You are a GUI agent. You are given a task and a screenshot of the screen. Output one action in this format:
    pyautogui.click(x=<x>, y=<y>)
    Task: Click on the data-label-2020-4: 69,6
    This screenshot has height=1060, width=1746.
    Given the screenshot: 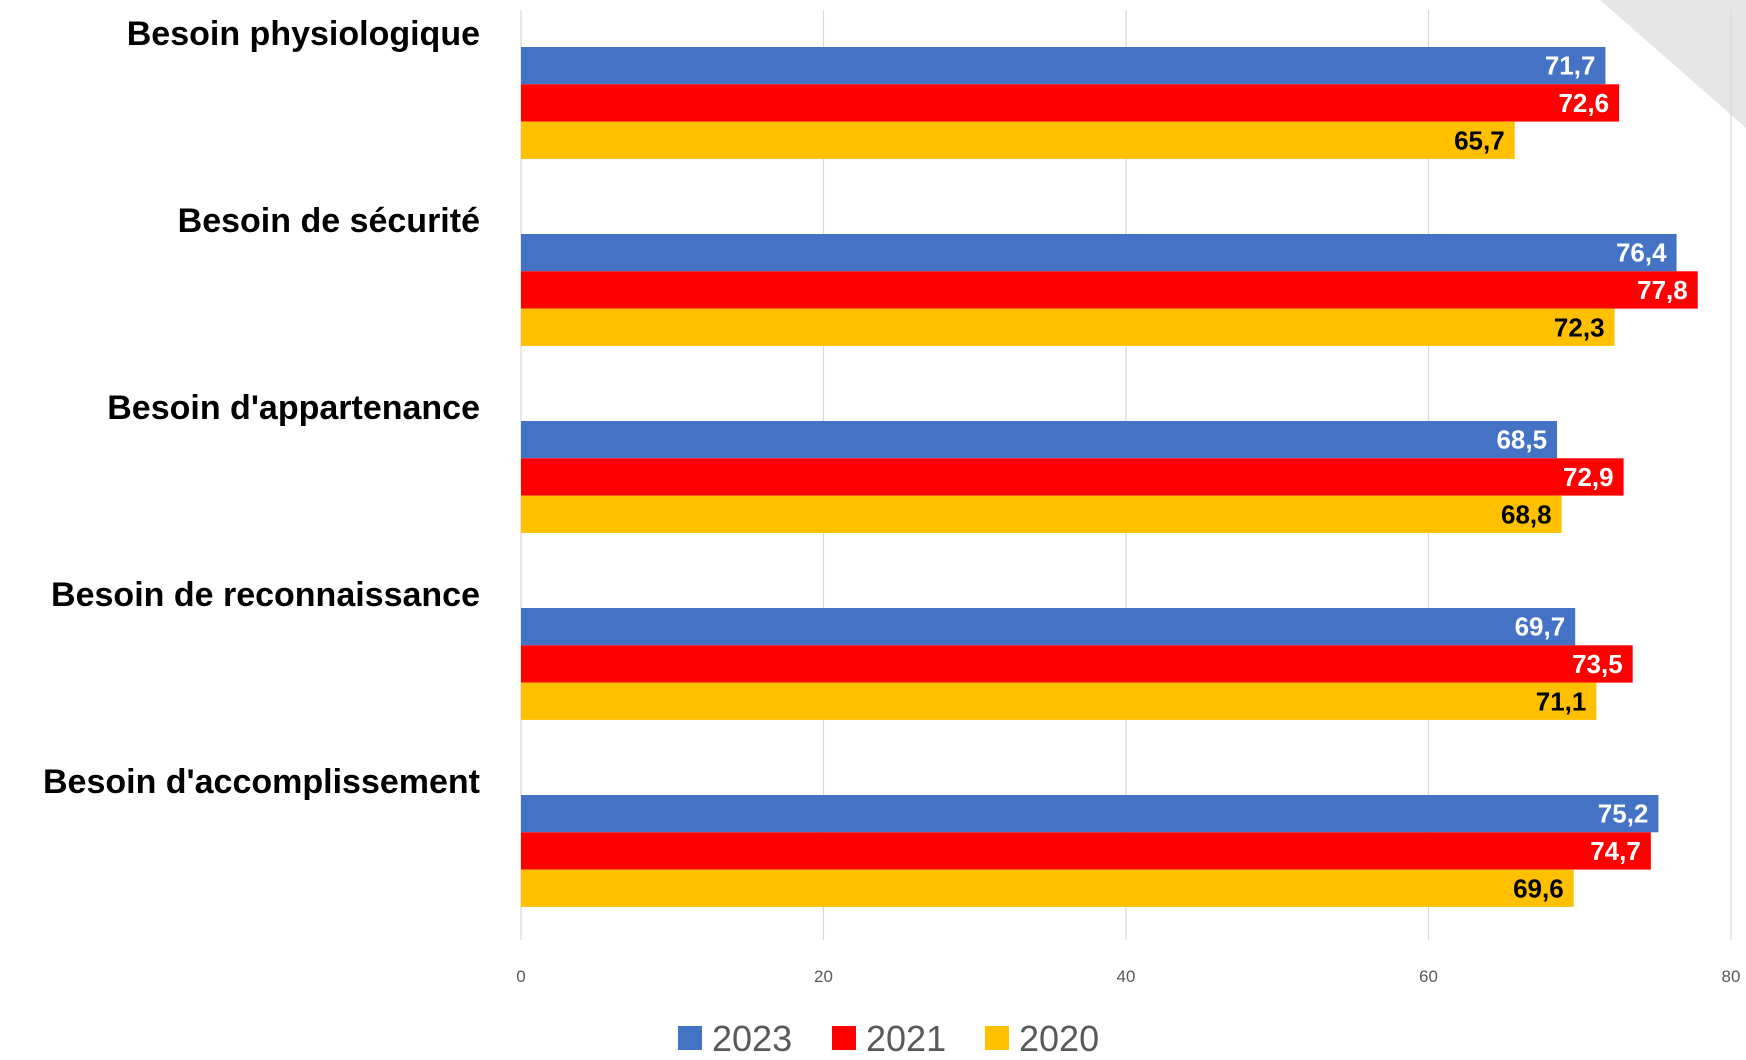 What is the action you would take?
    pyautogui.click(x=1538, y=888)
    